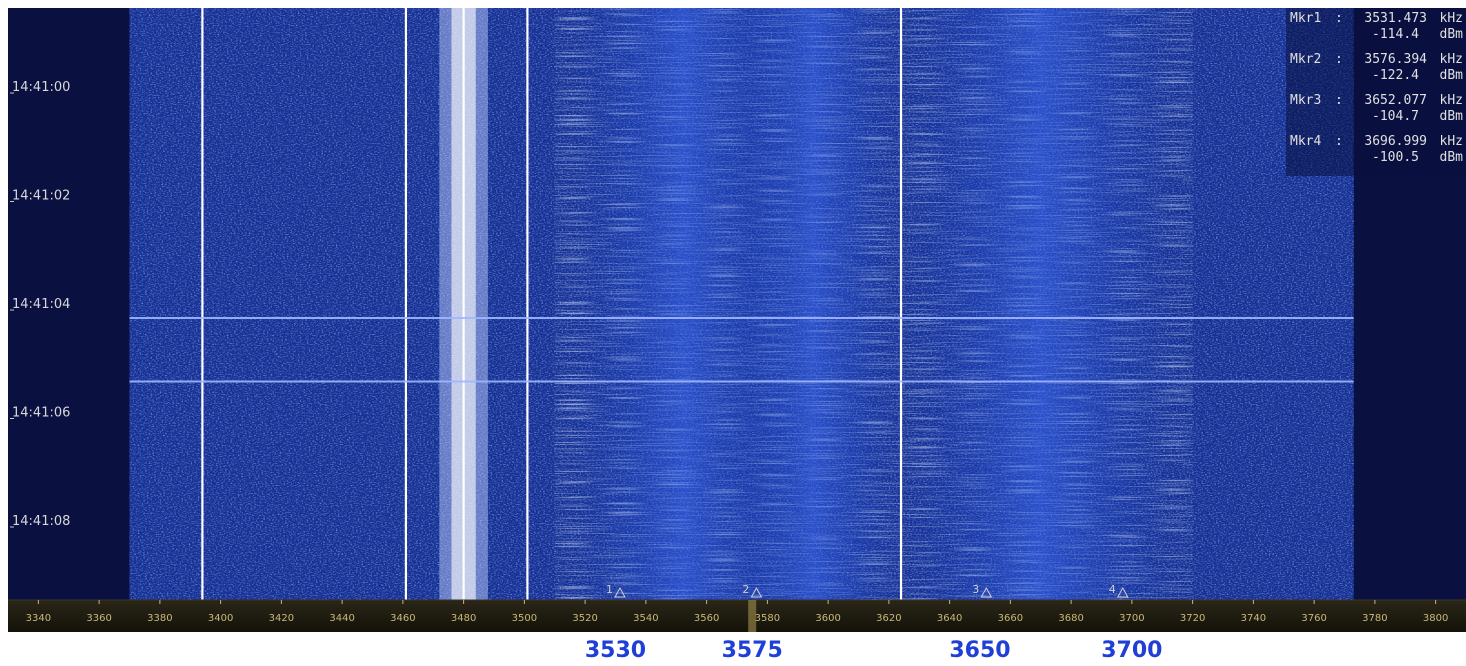 The image size is (1466, 666). Describe the element at coordinates (1374, 618) in the screenshot. I see `x-tick-label: 3780` at that location.